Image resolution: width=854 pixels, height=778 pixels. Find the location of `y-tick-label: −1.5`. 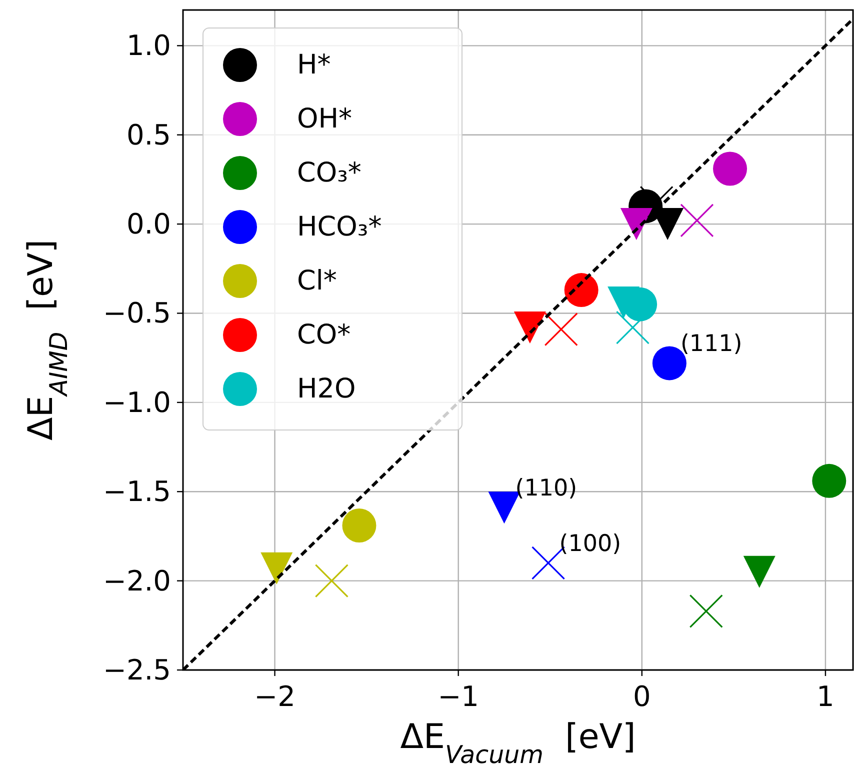

y-tick-label: −1.5 is located at coordinates (137, 491).